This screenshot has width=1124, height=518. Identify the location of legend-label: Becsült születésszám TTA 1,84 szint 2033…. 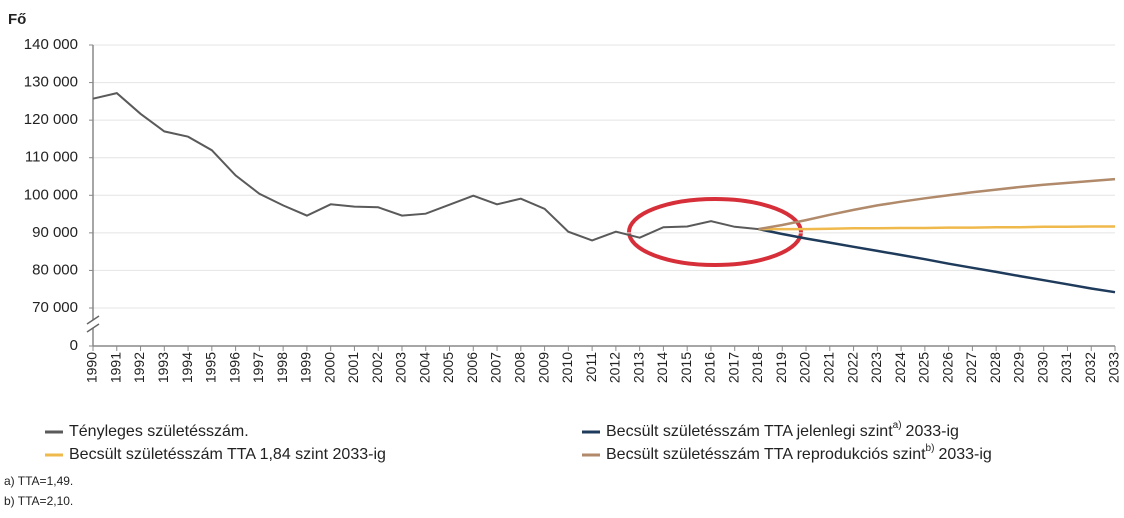
(227, 454).